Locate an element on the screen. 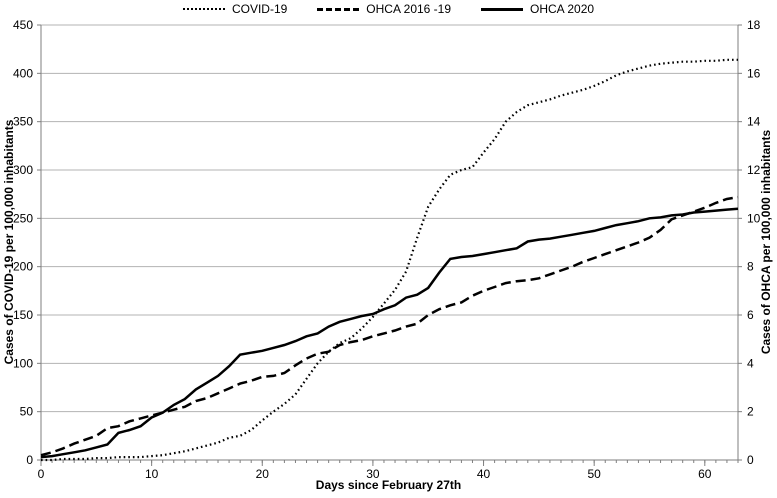  legend-item-ohca-2020: OHCA 2020 is located at coordinates (537, 9).